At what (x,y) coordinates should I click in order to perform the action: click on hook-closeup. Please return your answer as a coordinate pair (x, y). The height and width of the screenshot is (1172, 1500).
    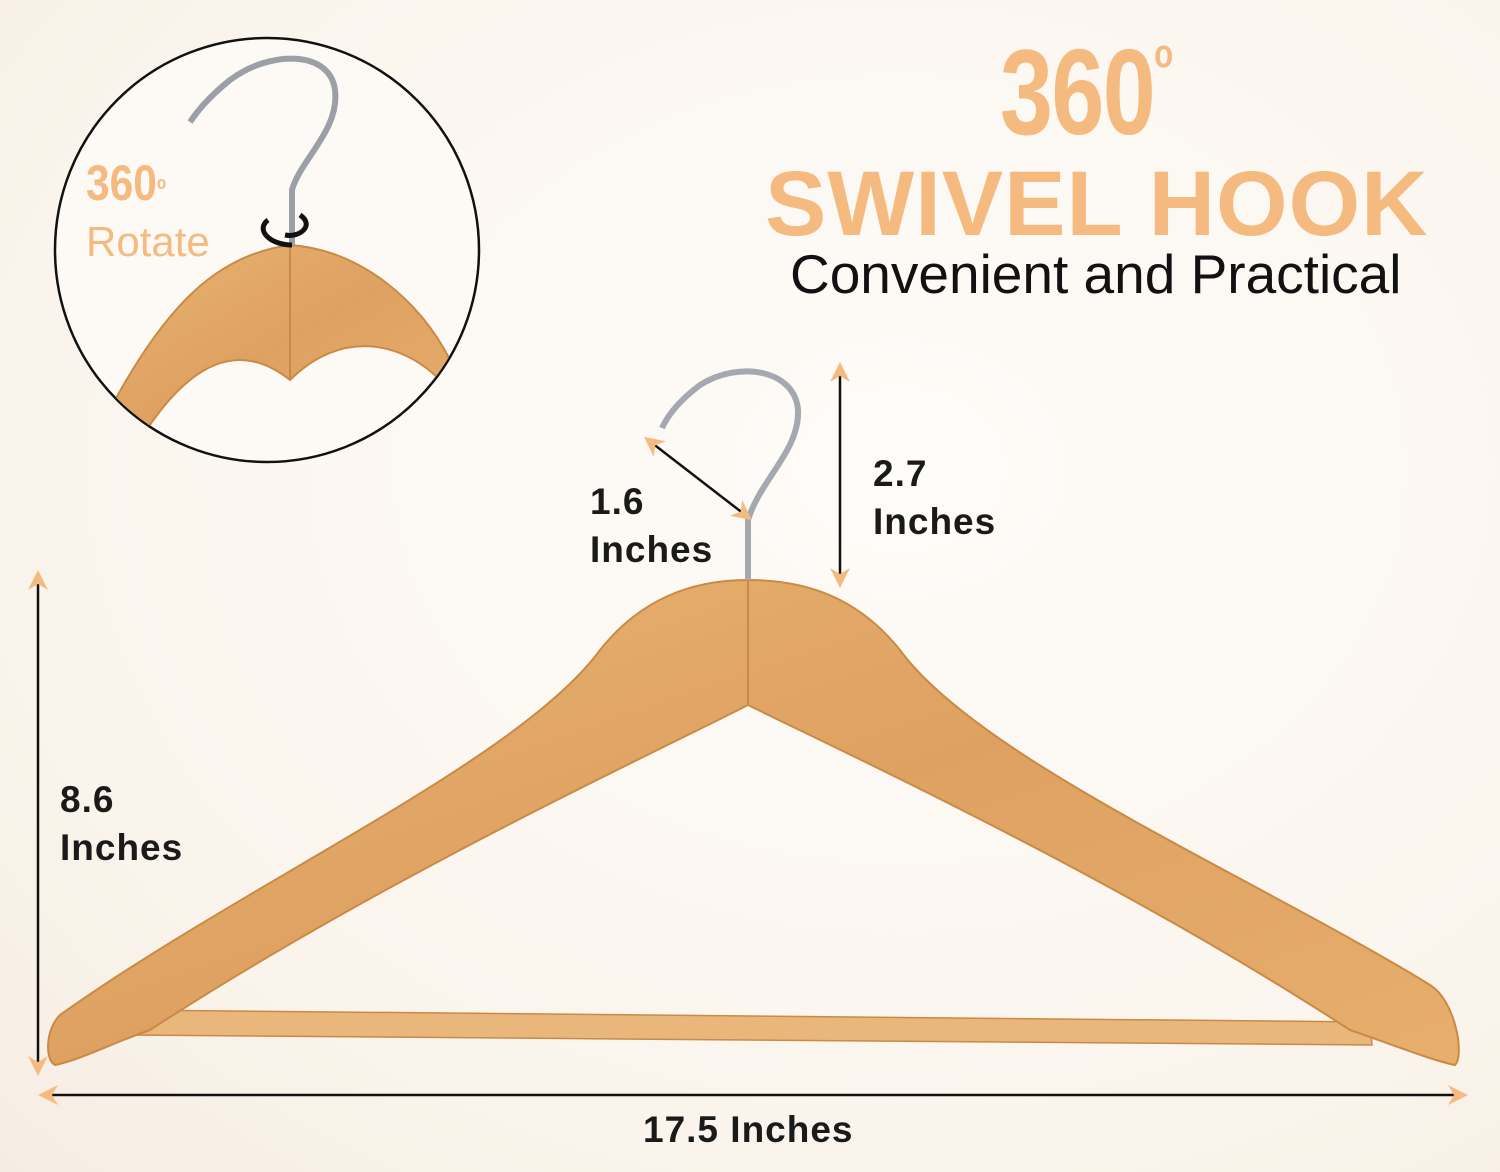
    Looking at the image, I should click on (263, 150).